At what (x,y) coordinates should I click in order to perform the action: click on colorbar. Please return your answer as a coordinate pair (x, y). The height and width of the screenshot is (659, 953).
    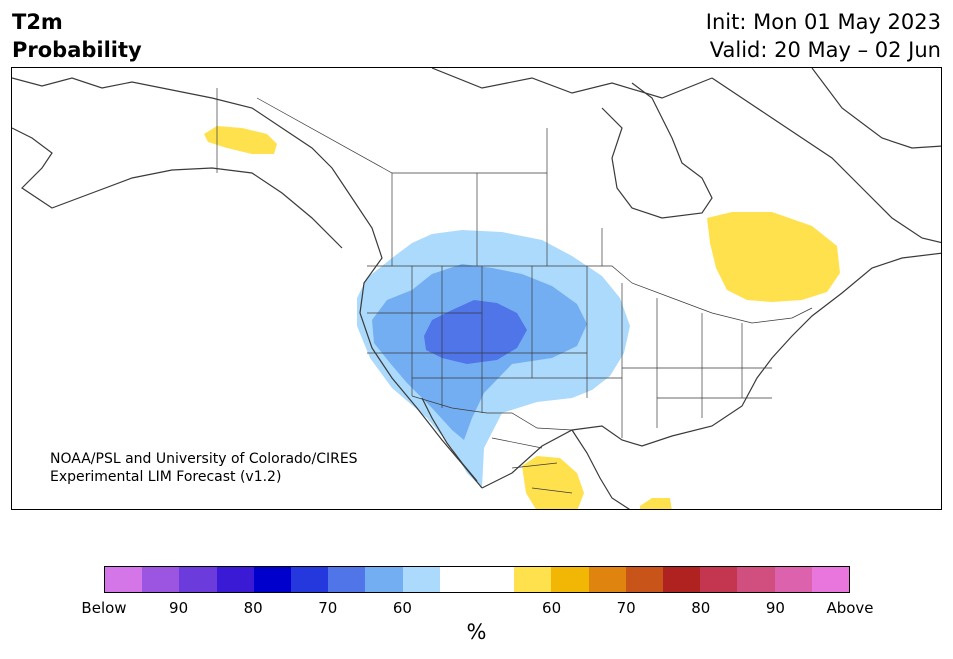
    Looking at the image, I should click on (477, 579).